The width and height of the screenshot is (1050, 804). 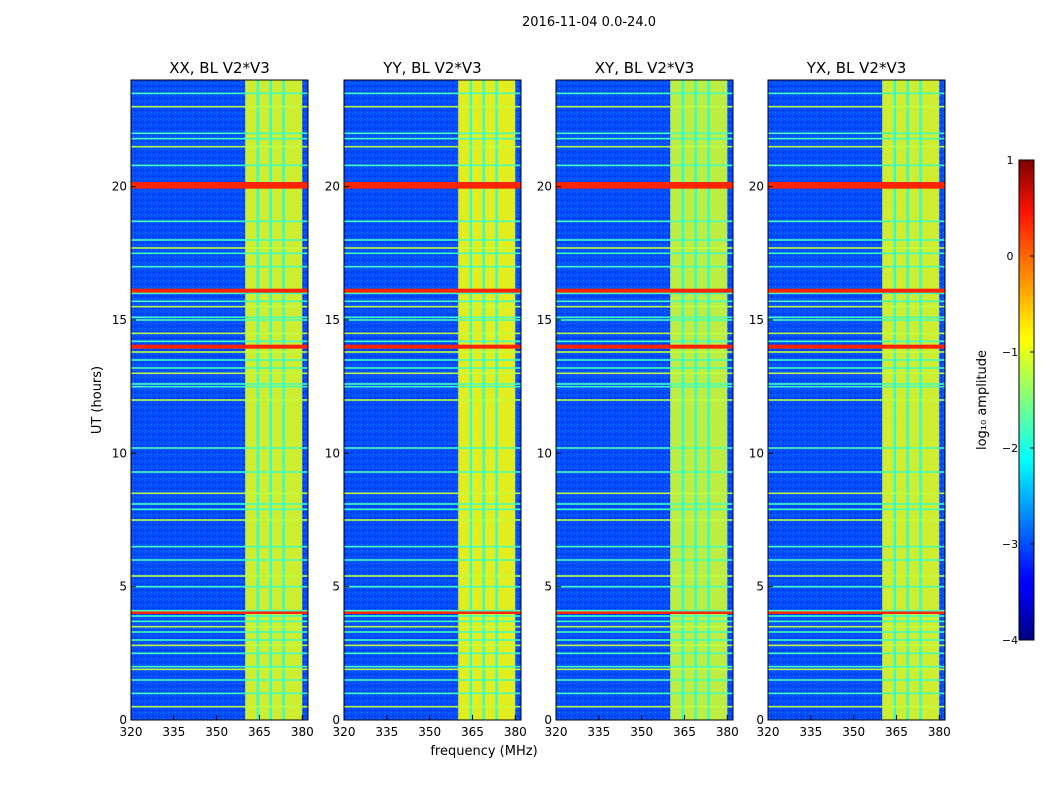 I want to click on panel-title: XY, BL V2*V3, so click(x=645, y=68).